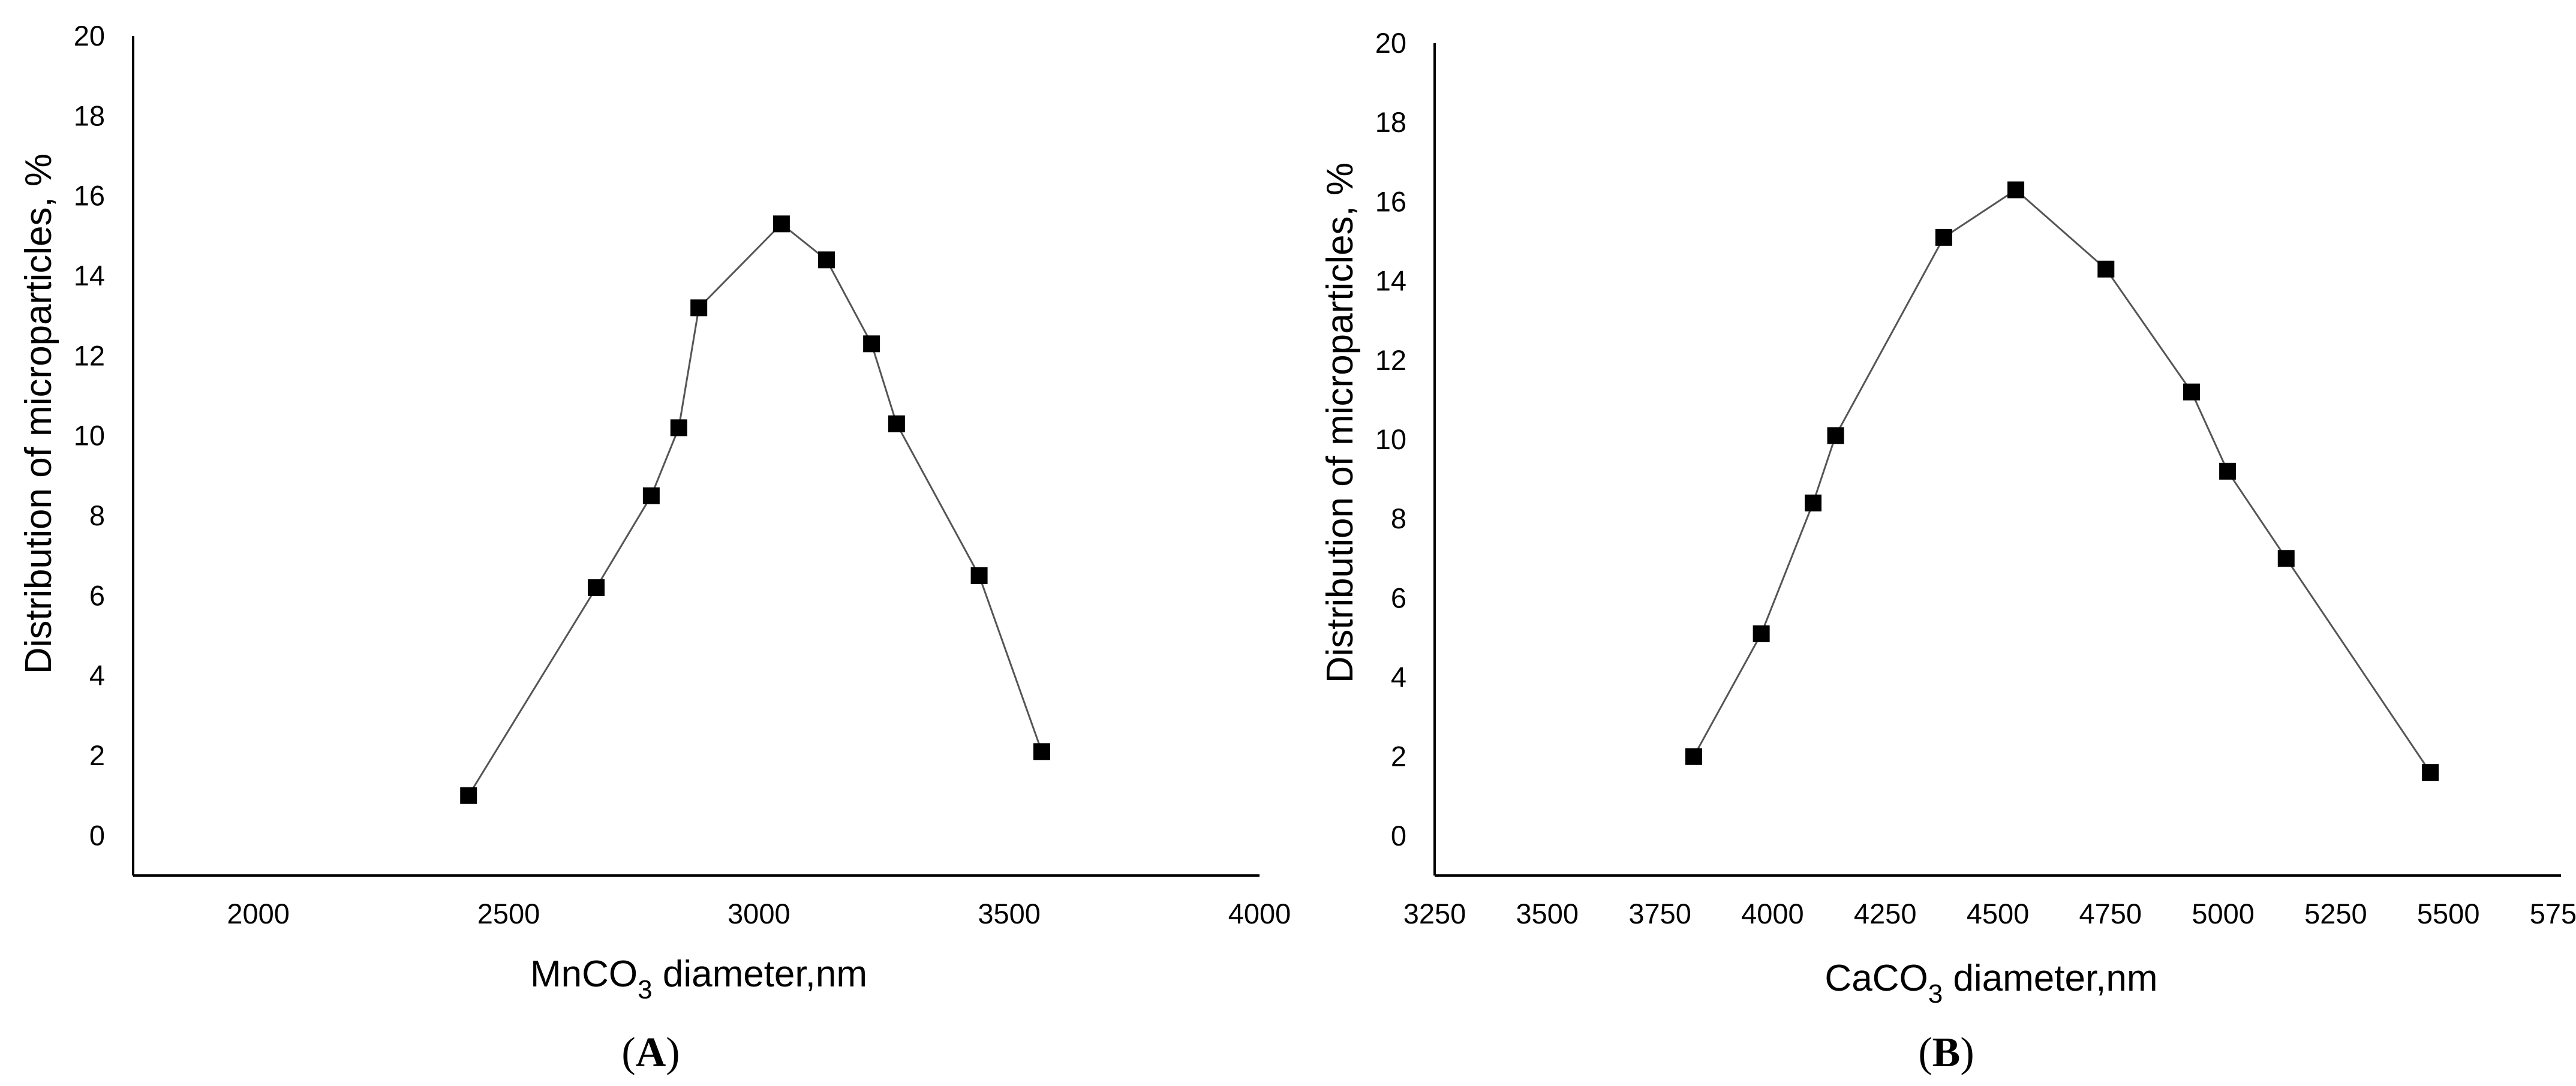 This screenshot has height=1086, width=2576. What do you see at coordinates (699, 978) in the screenshot?
I see `chart-a-x-label: MnCO3 diameter,nm` at bounding box center [699, 978].